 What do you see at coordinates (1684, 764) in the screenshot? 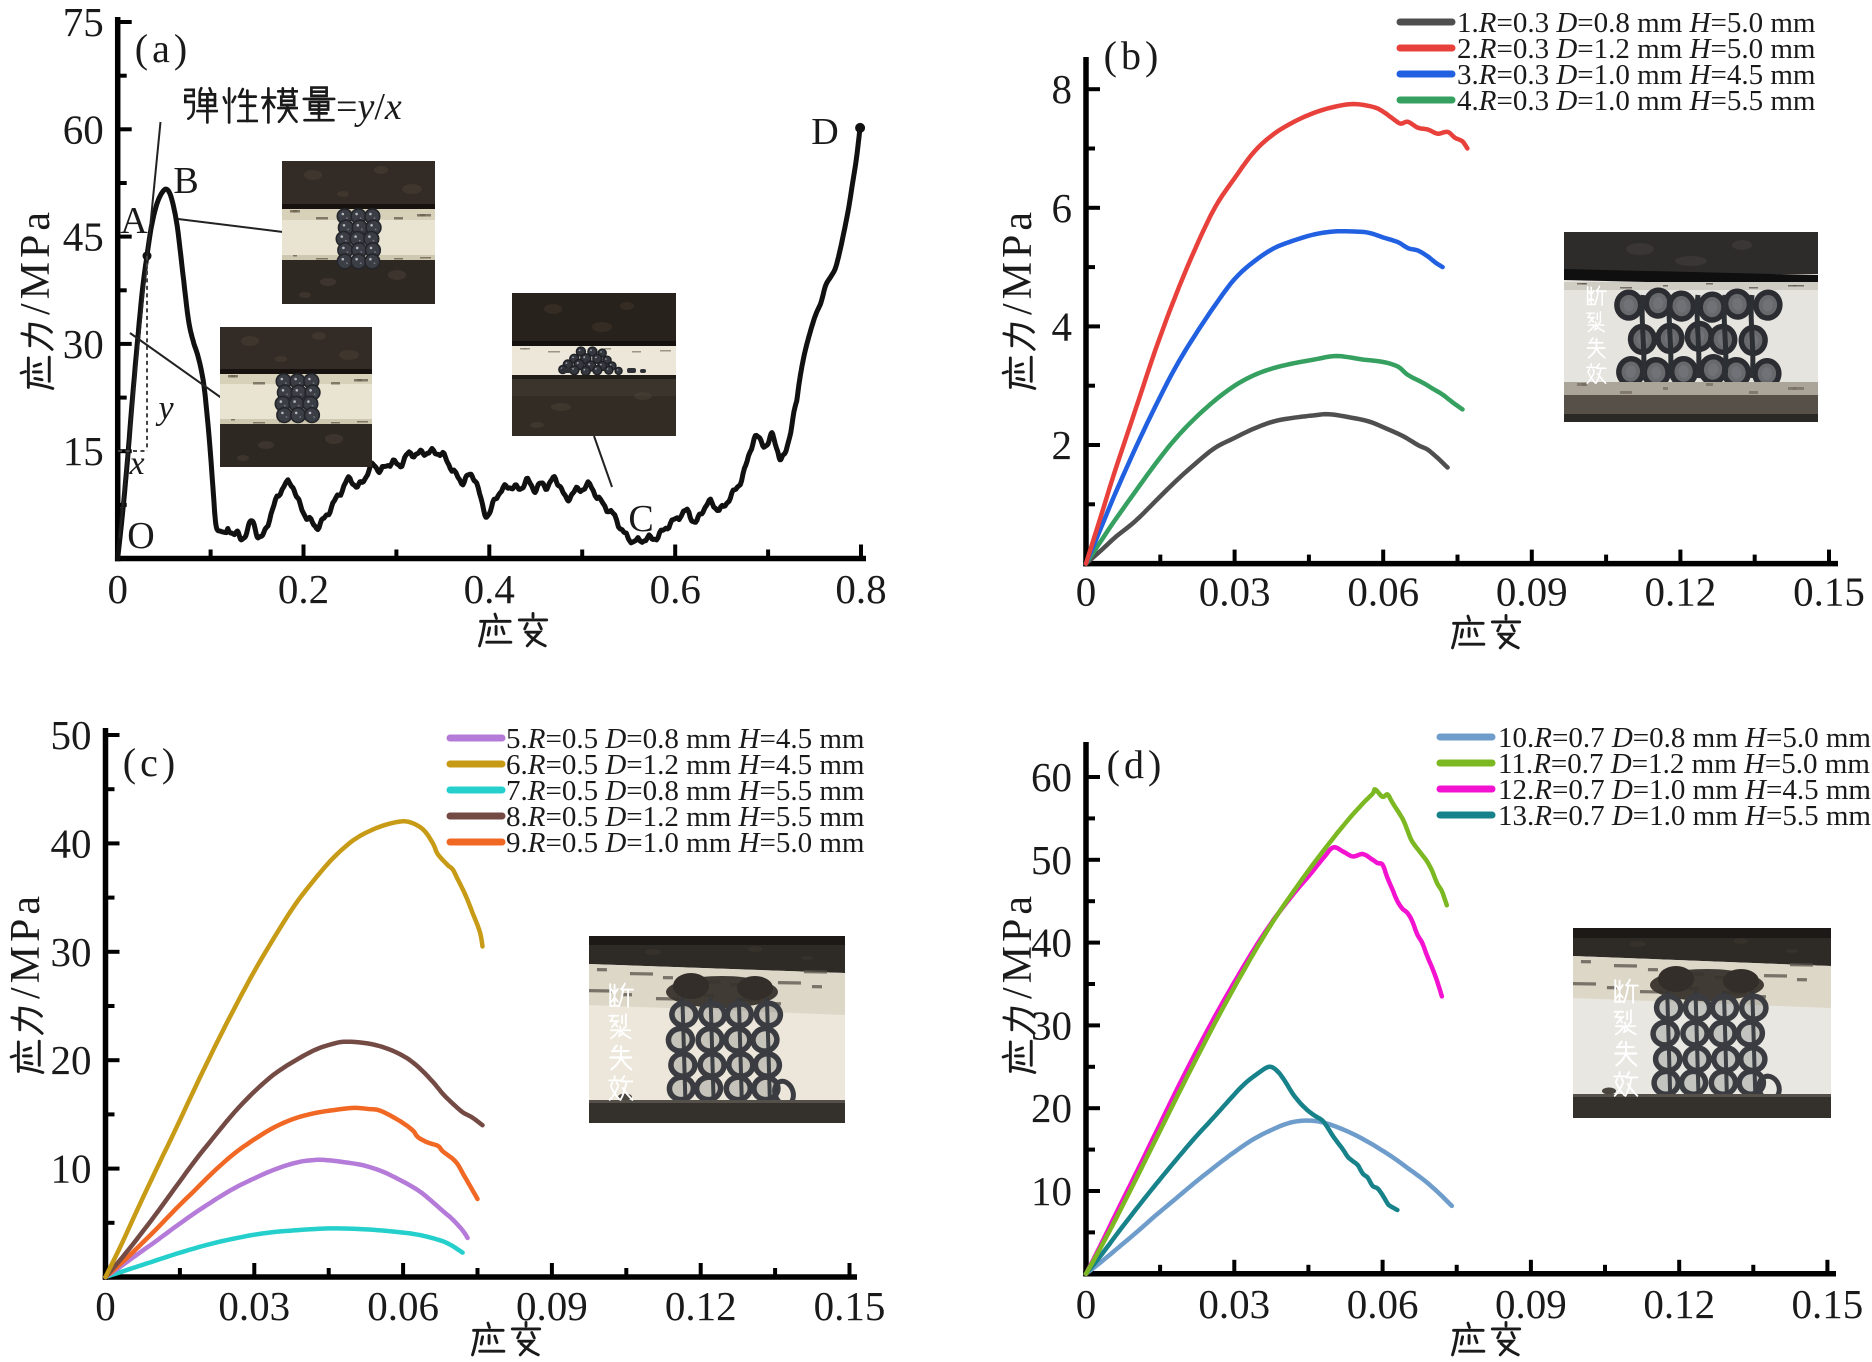
I see `svg-text: 11.R=0.7 D=1.2 mm H=5.0 mm` at bounding box center [1684, 764].